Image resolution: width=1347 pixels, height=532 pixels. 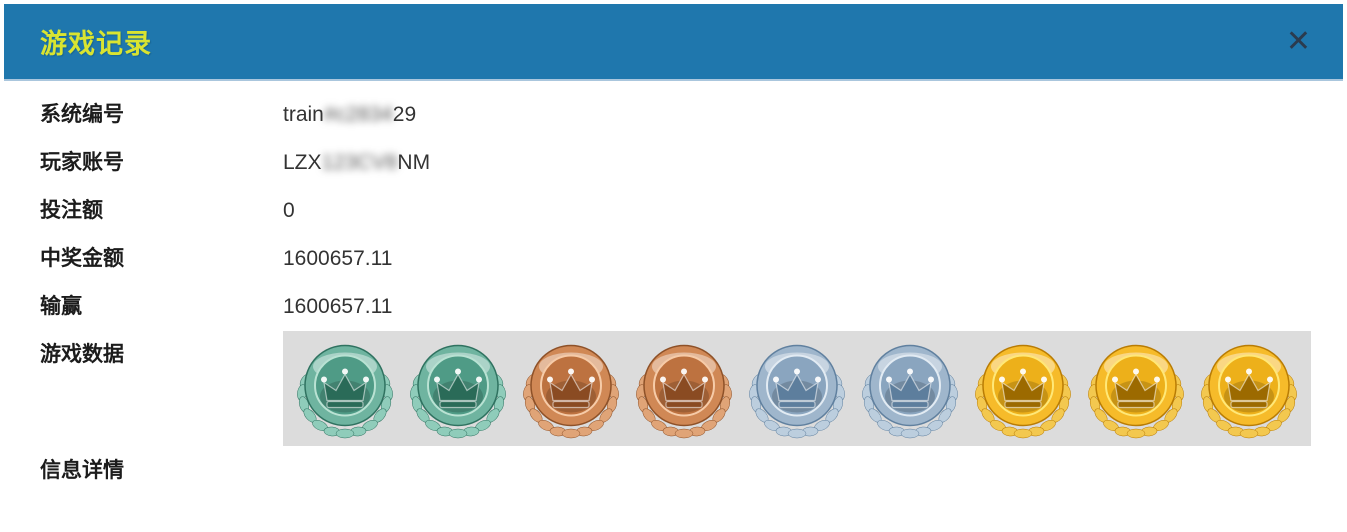 What do you see at coordinates (673, 470) in the screenshot?
I see `row-info-details: 信息详情` at bounding box center [673, 470].